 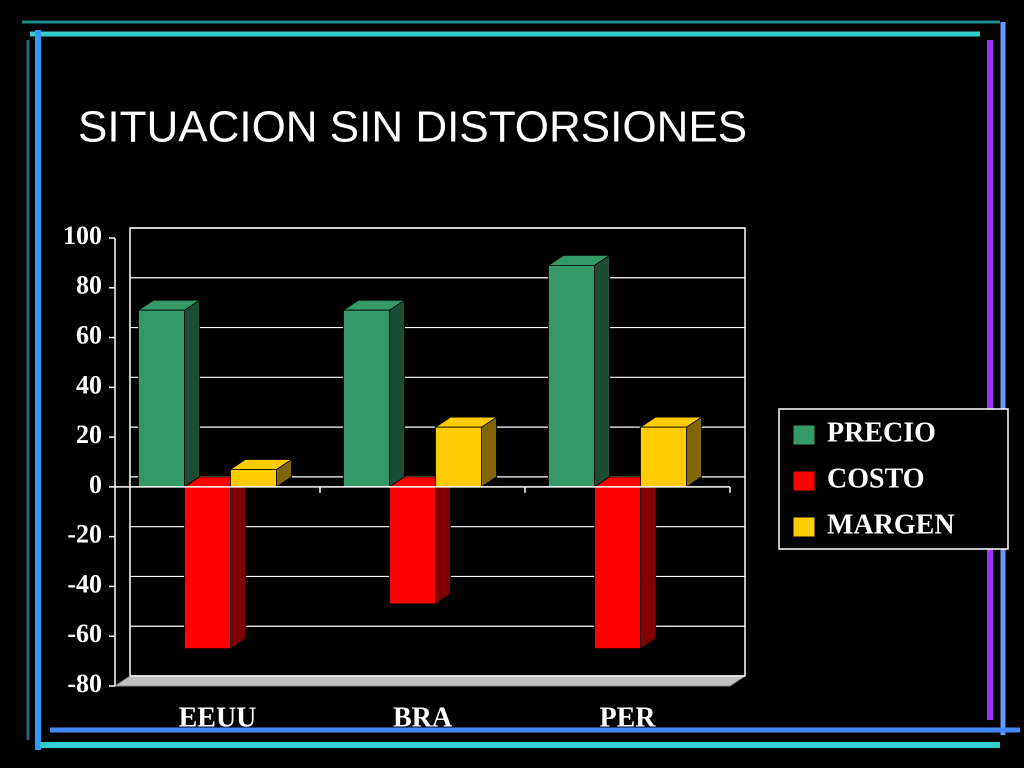 I want to click on legend-label: PRECIO, so click(x=881, y=432).